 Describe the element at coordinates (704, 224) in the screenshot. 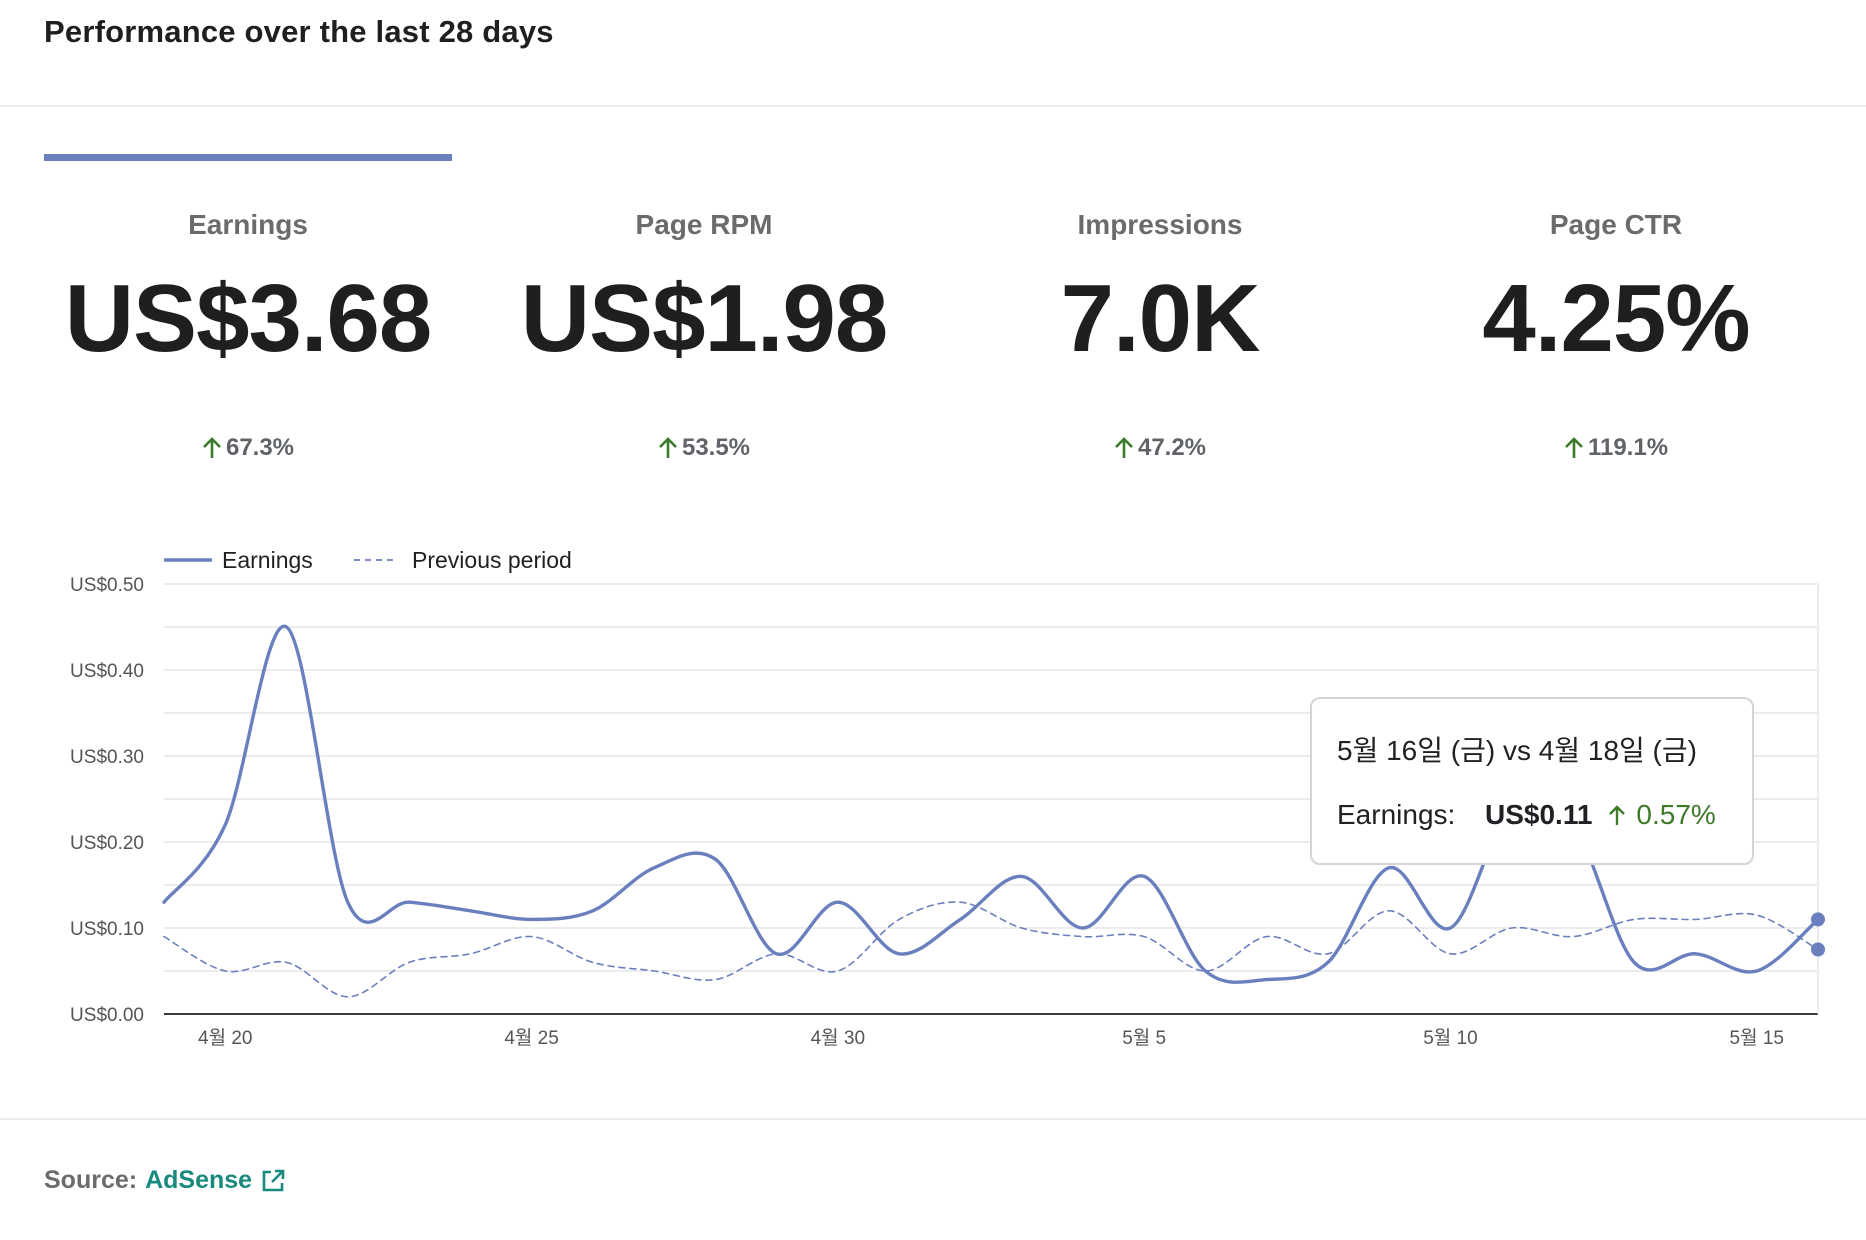

I see `metric-label: Page RPM` at that location.